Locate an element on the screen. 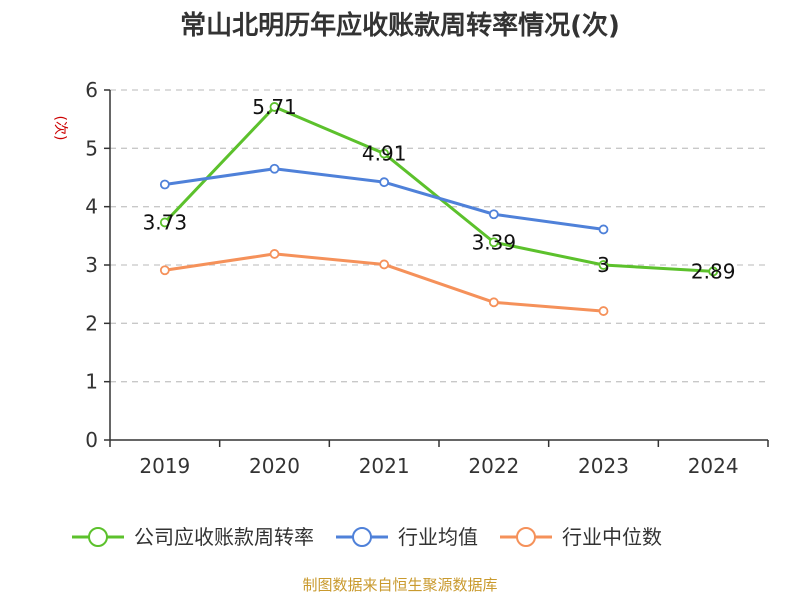 The height and width of the screenshot is (600, 800). data-label: 5.71 is located at coordinates (274, 107).